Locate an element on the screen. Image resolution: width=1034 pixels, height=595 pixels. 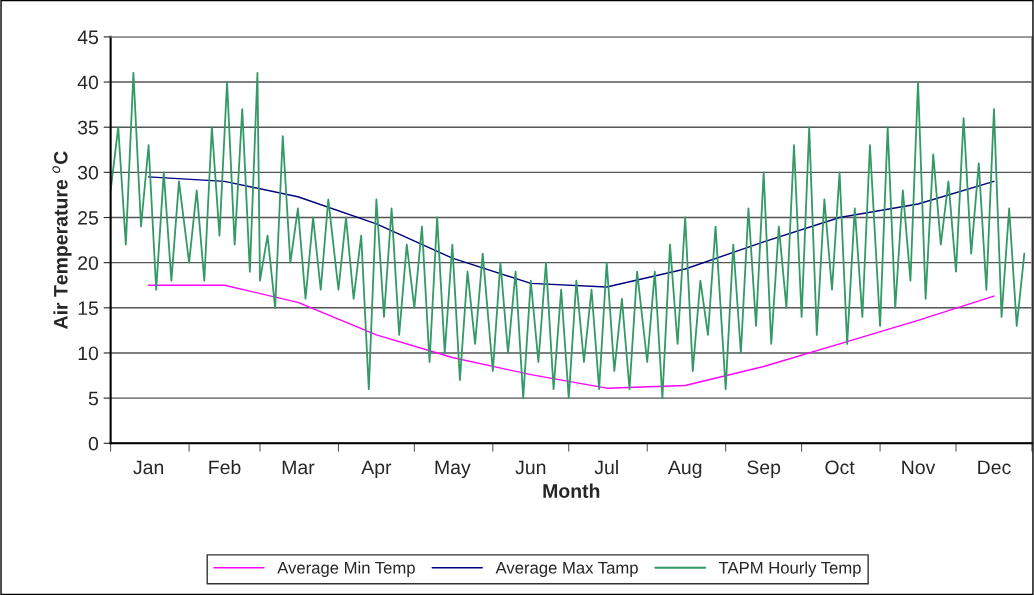
y-axis-title: Air Temperature $^{o}$C is located at coordinates (62, 240).